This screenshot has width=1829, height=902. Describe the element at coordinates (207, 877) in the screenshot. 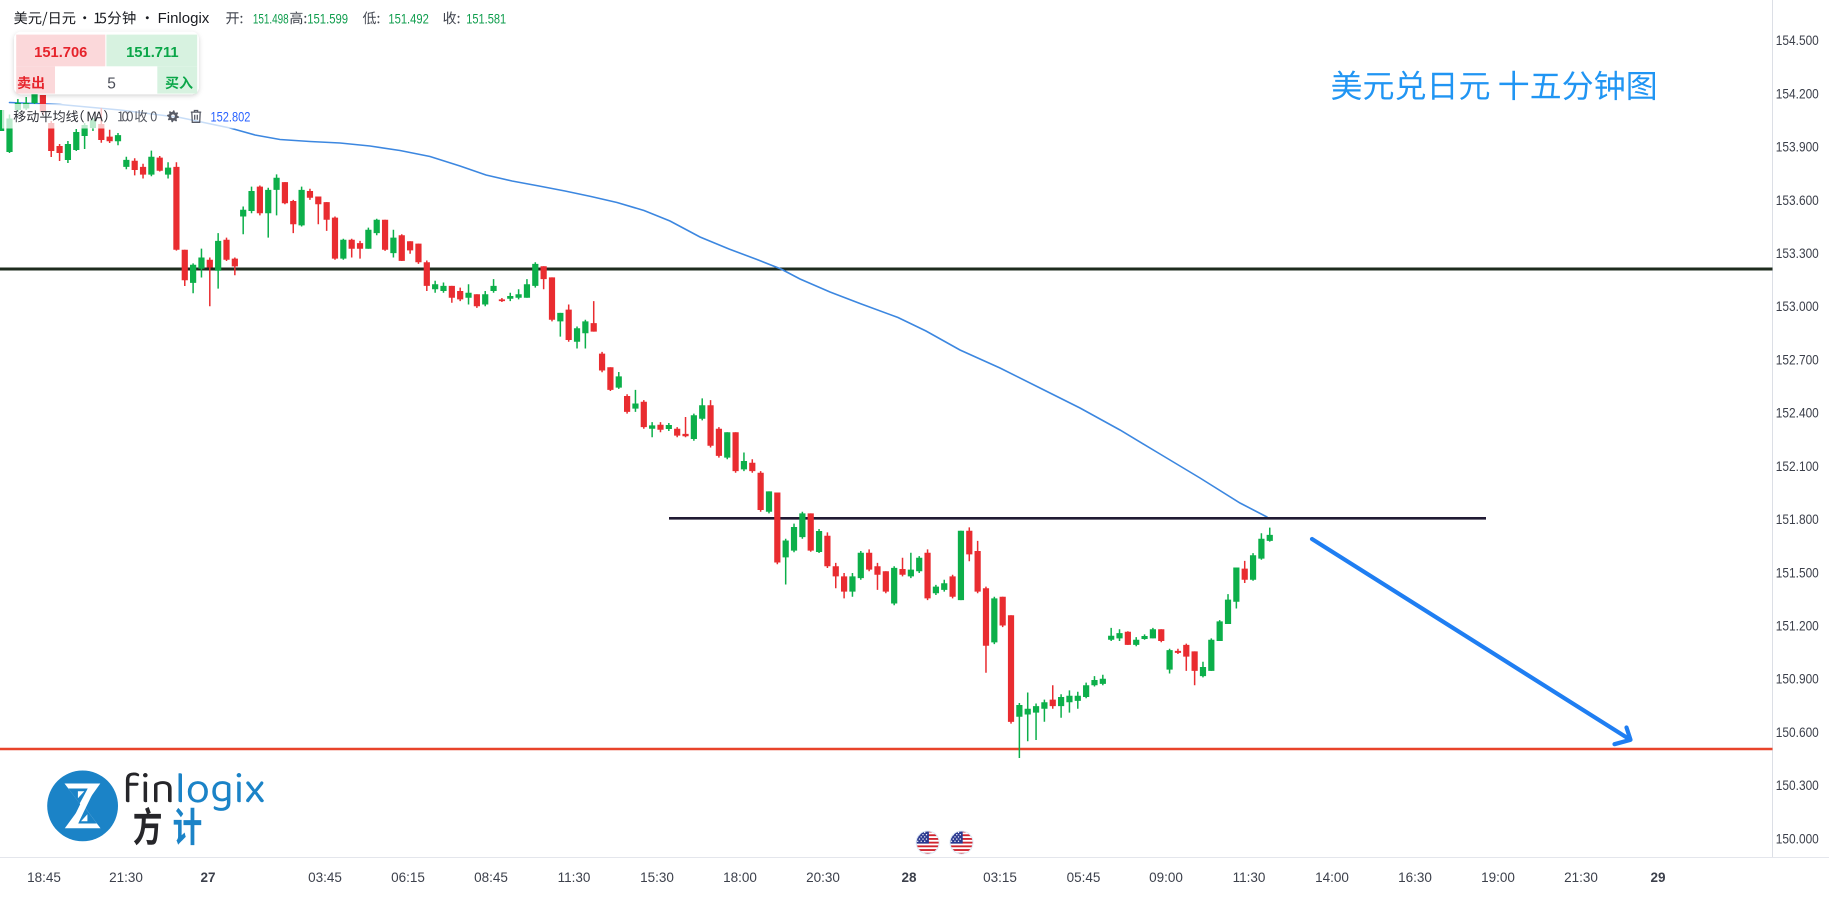

I see `svg-text: 27` at that location.